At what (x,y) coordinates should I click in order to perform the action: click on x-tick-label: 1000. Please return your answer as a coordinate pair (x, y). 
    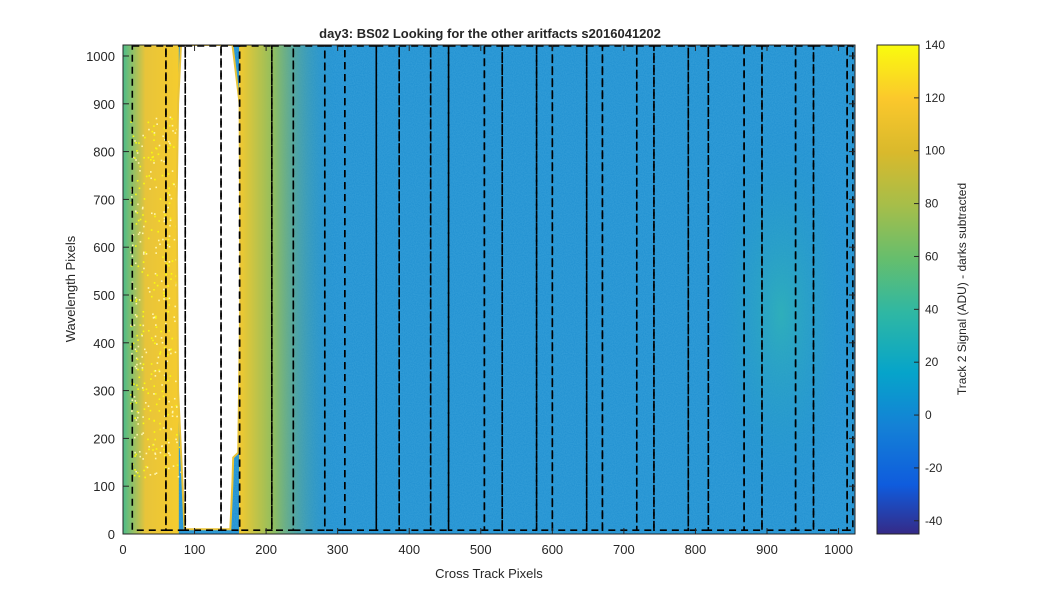
    Looking at the image, I should click on (838, 549).